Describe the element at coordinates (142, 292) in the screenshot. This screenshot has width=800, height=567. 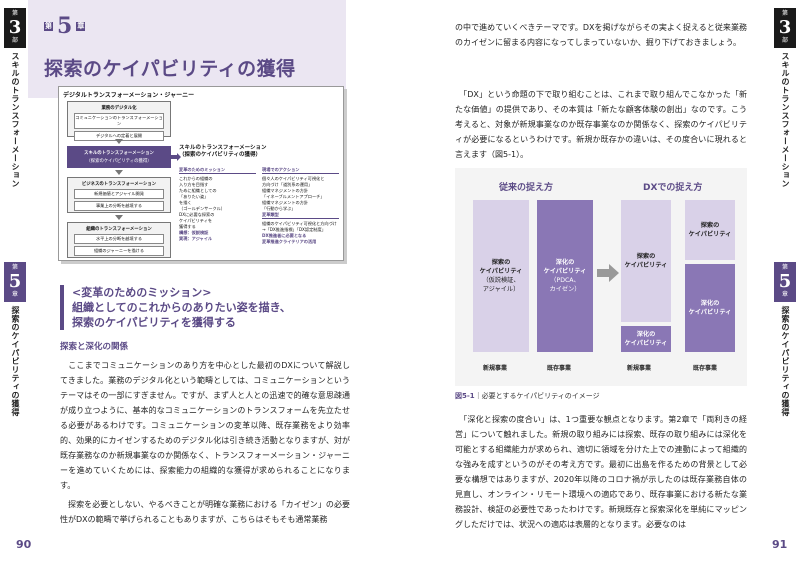
I see `mission-heading: <変革のためのミッション>` at that location.